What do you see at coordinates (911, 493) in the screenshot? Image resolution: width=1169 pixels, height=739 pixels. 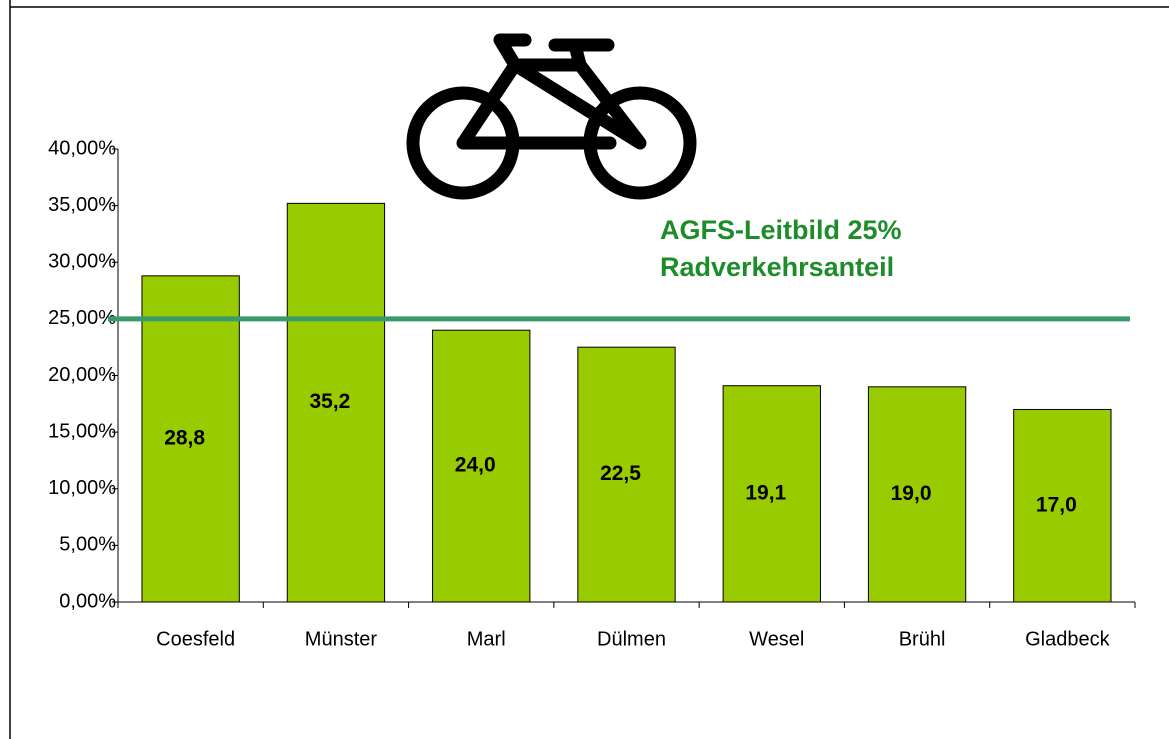 I see `data-label: 19,0` at bounding box center [911, 493].